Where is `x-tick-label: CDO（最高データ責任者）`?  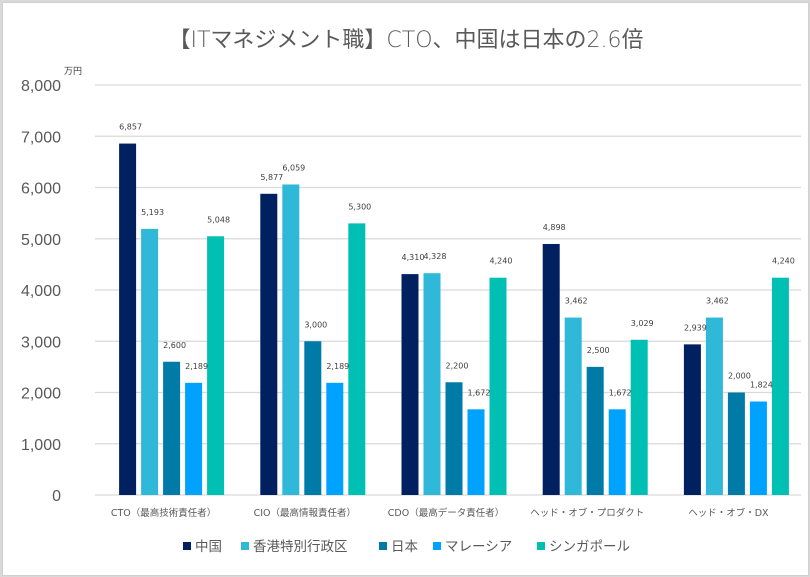
x-tick-label: CDO（最高データ責任者） is located at coordinates (446, 513).